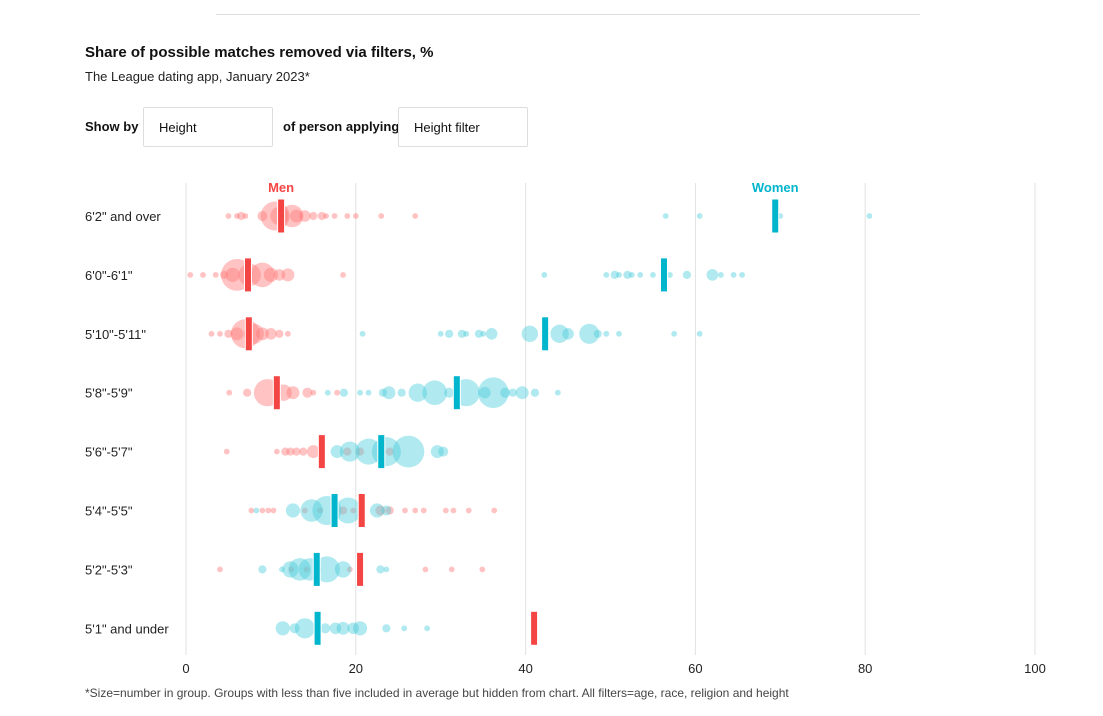  Describe the element at coordinates (695, 668) in the screenshot. I see `x-tick-label: 60` at that location.